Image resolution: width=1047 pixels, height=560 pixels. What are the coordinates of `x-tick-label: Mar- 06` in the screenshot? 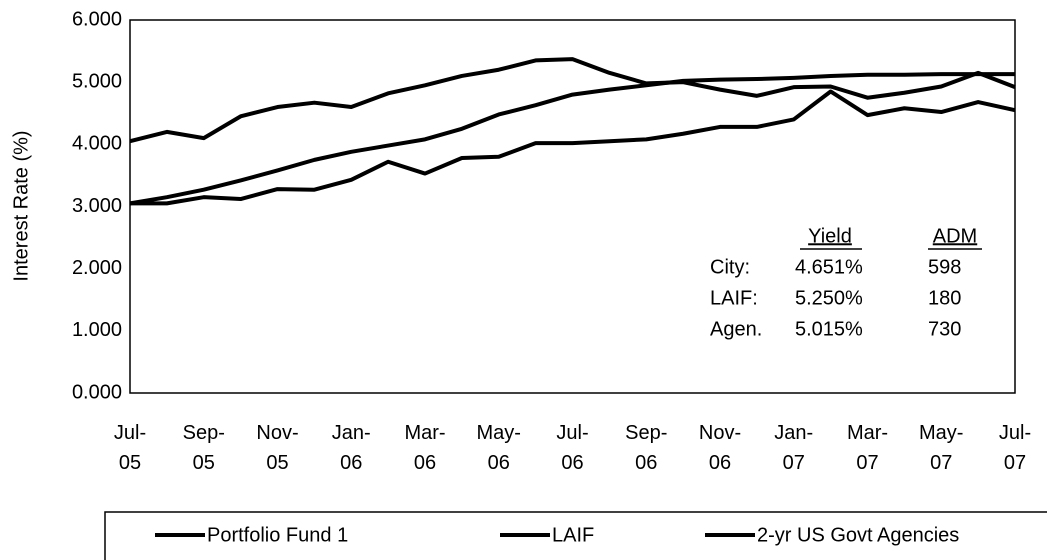 It's located at (425, 448).